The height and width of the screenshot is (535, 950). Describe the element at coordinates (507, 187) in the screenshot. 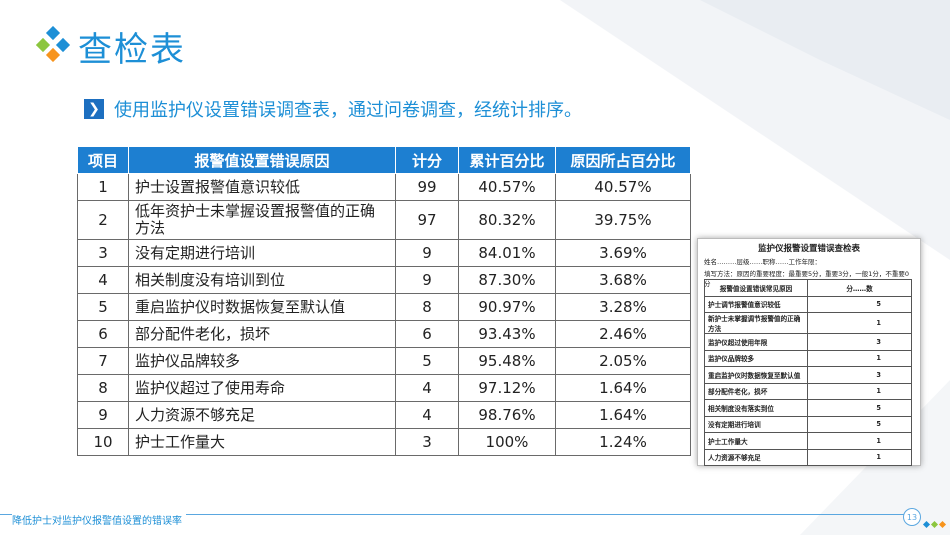

I see `cumulative-cell: 40.57%` at that location.